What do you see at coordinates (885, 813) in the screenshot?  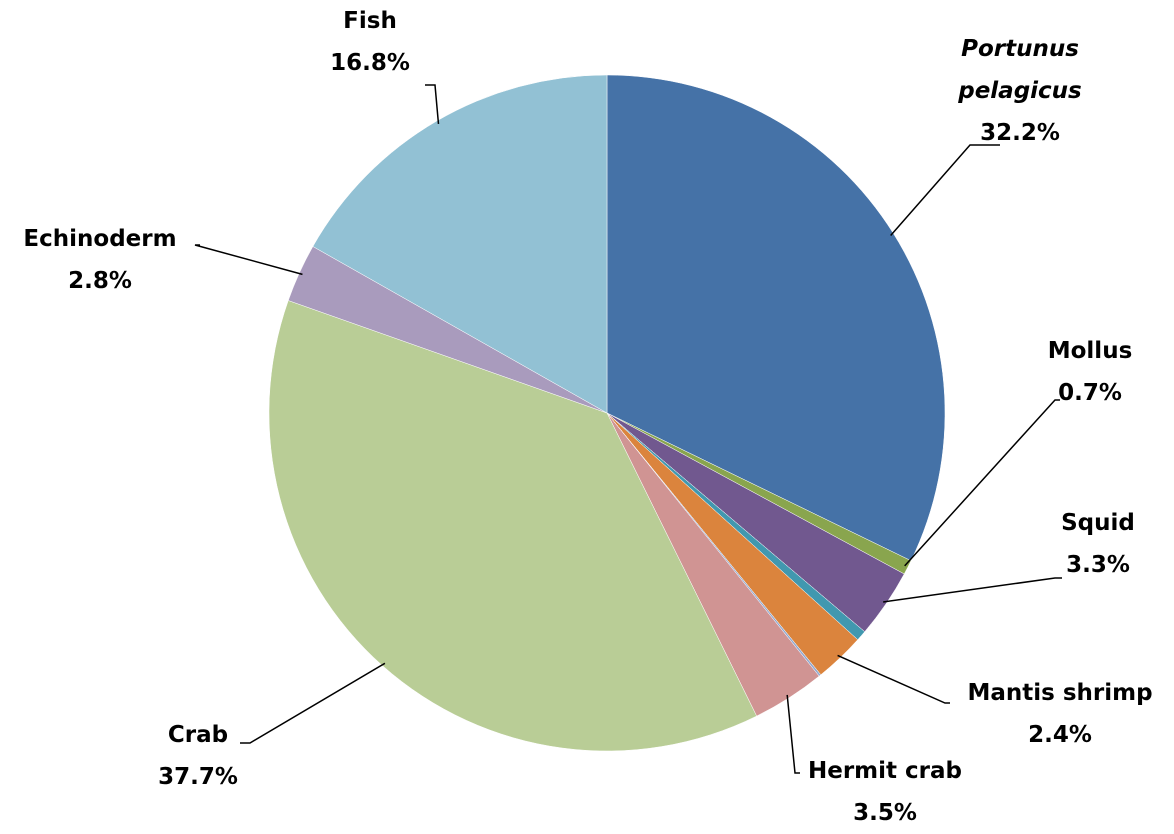 I see `value-label: 3.5%` at bounding box center [885, 813].